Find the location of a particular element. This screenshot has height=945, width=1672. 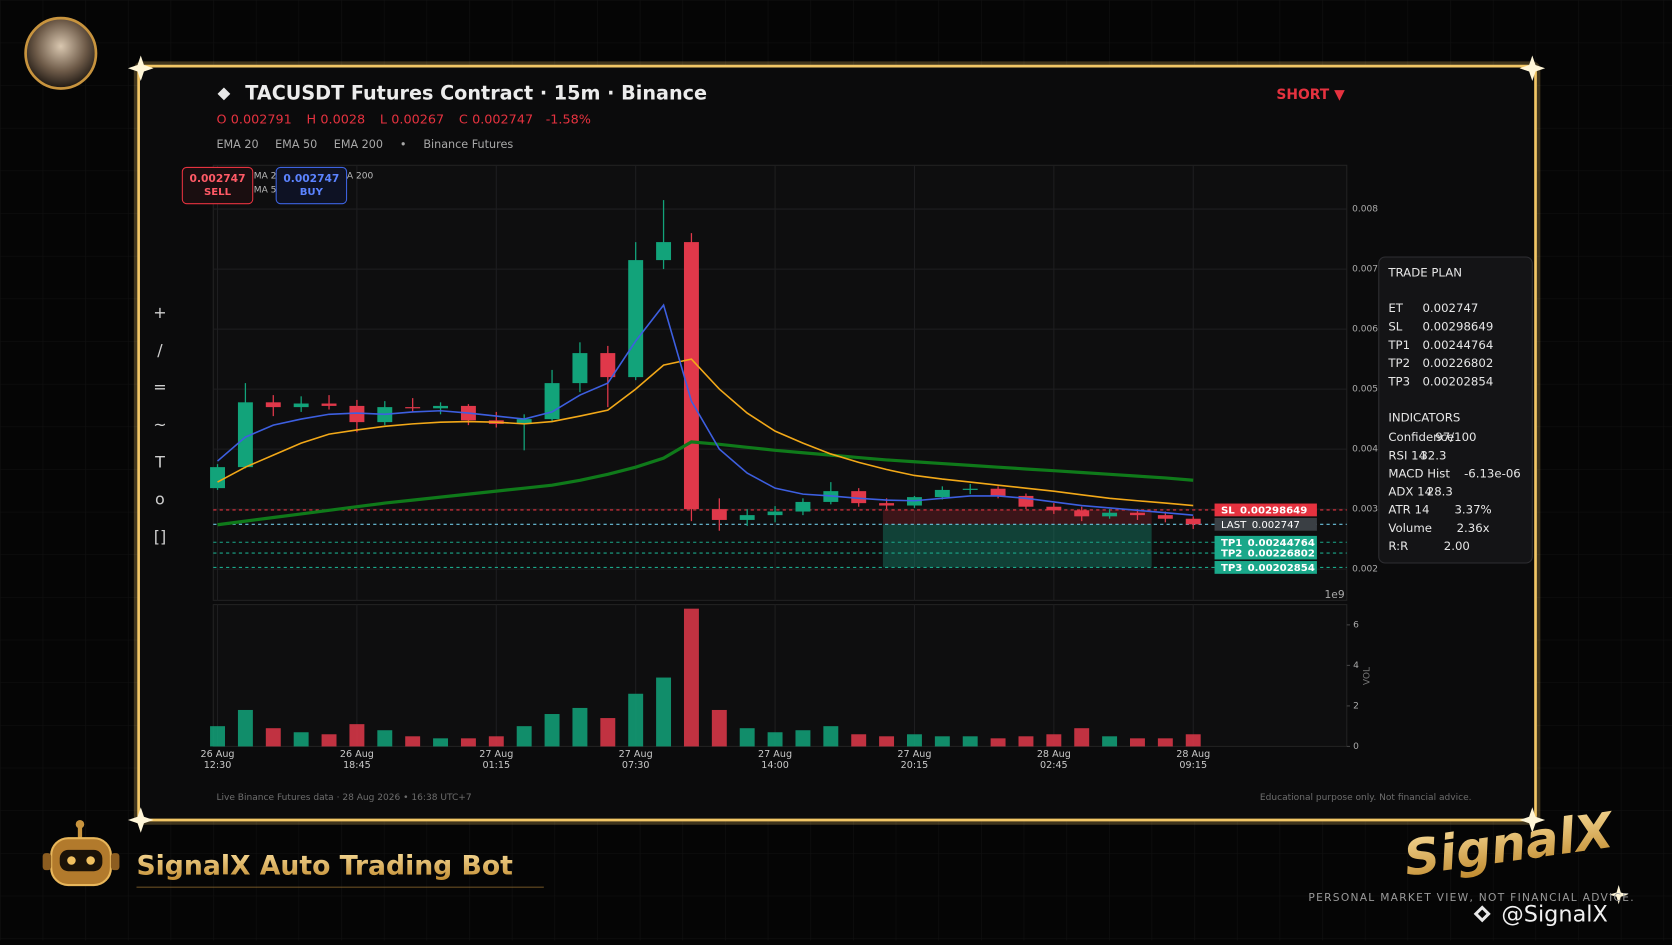

plan-value: 0.00244764 is located at coordinates (1457, 344).